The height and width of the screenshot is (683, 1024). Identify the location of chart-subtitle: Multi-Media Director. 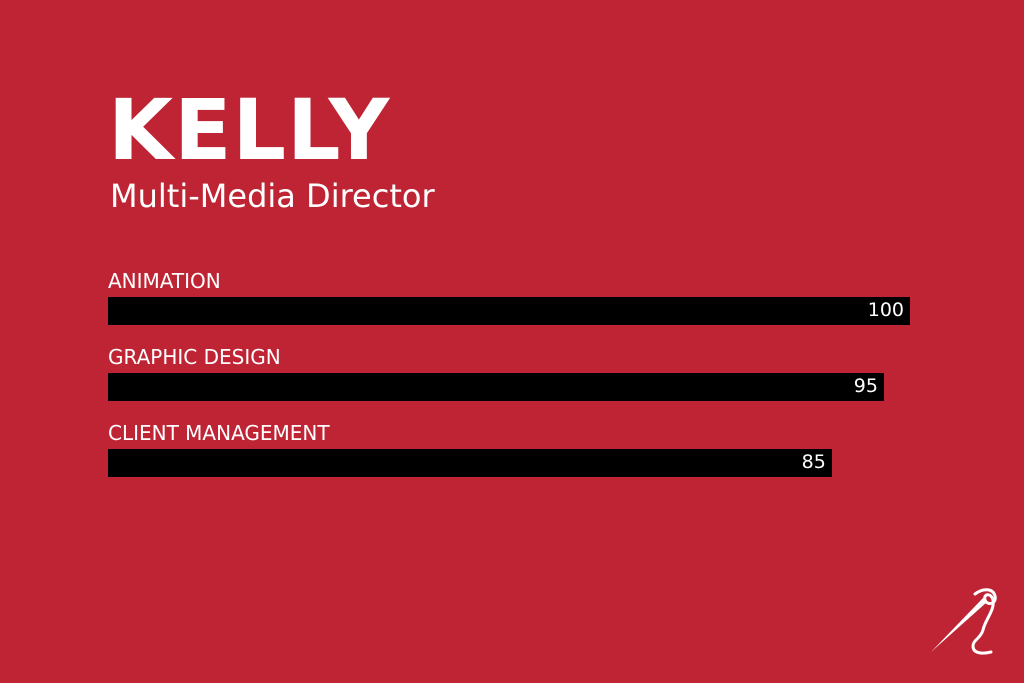
(272, 196).